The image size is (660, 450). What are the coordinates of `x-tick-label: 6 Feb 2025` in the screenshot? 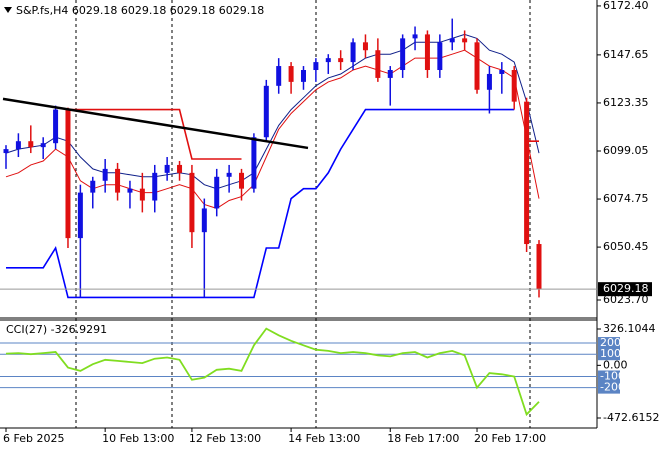 It's located at (33, 438).